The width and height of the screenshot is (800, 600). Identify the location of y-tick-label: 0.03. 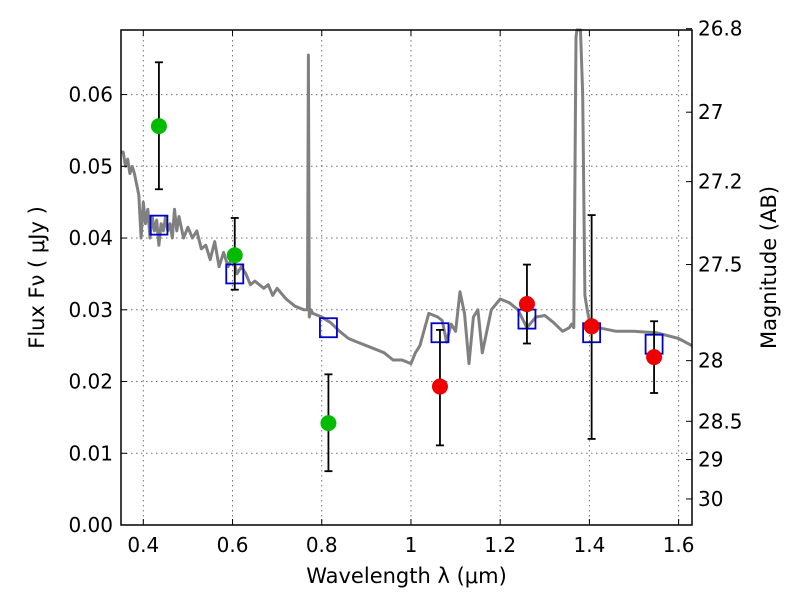
(90, 310).